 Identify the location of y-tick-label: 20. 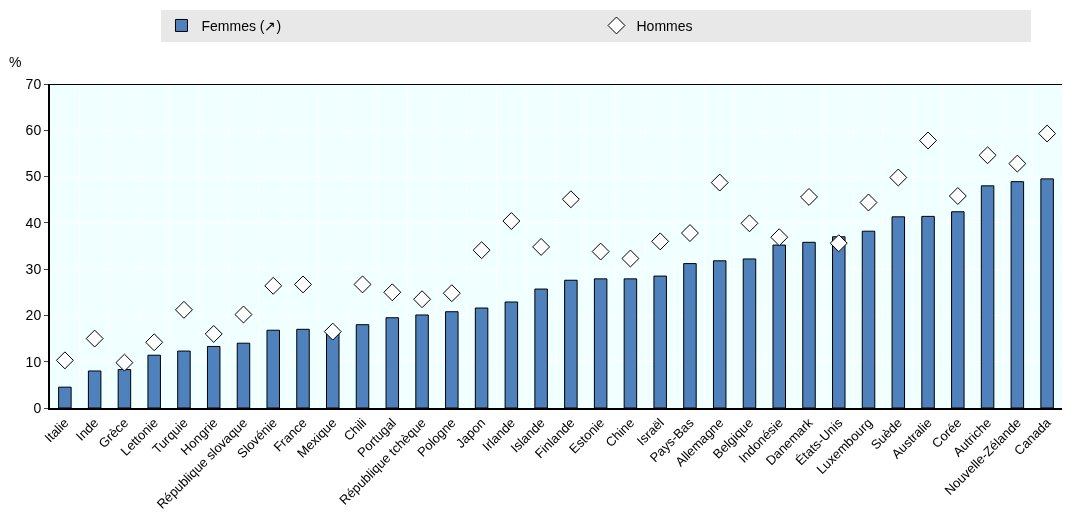
(33, 315).